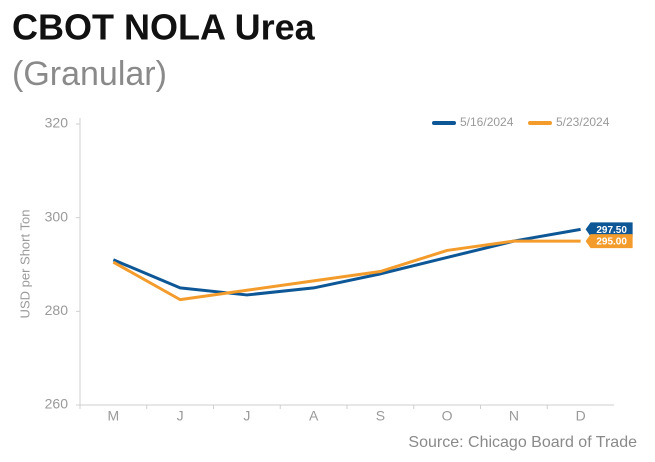  Describe the element at coordinates (57, 404) in the screenshot. I see `y-tick-label: 260` at that location.